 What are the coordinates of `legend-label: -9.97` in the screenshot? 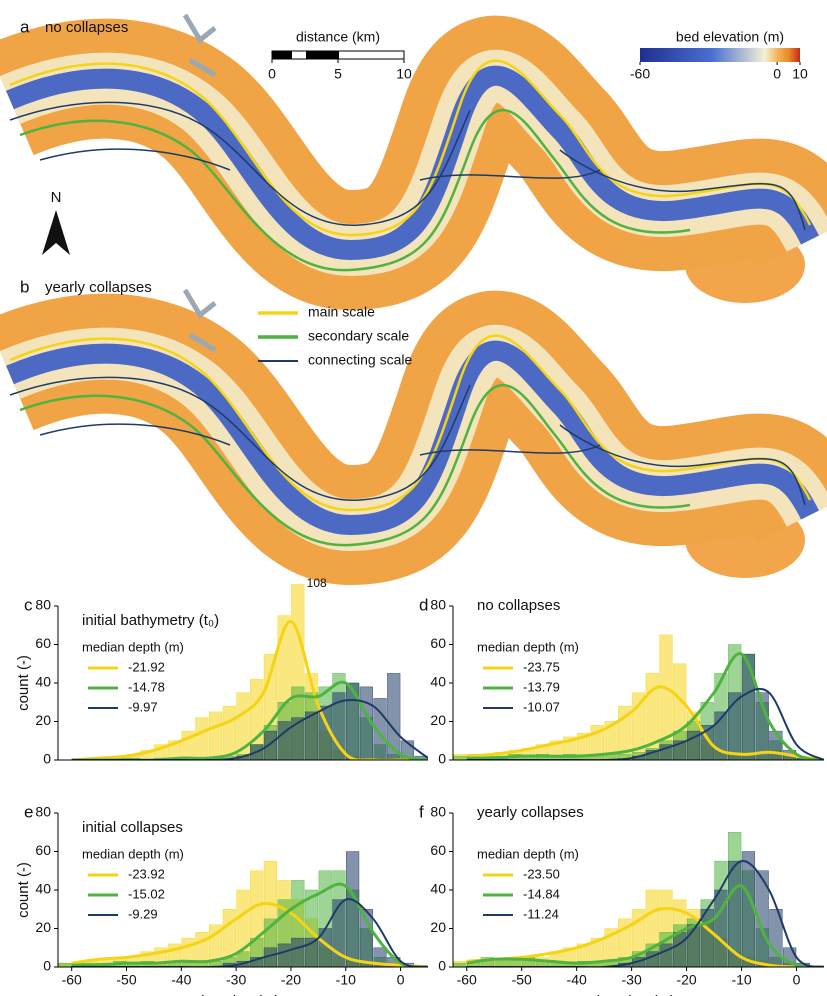 It's located at (143, 706).